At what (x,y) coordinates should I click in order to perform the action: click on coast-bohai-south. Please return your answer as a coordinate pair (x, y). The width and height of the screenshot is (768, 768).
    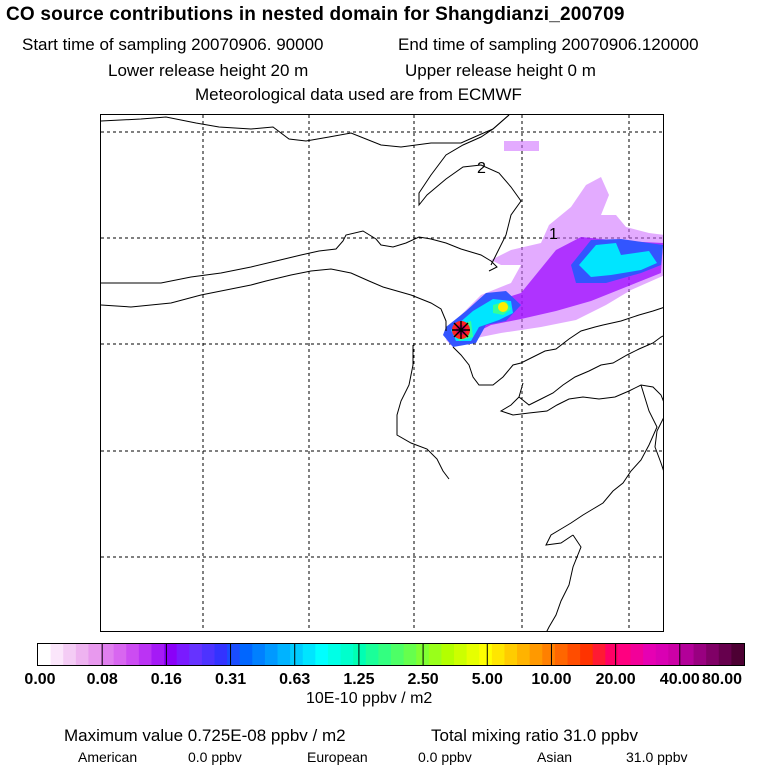
    Looking at the image, I should click on (557, 346).